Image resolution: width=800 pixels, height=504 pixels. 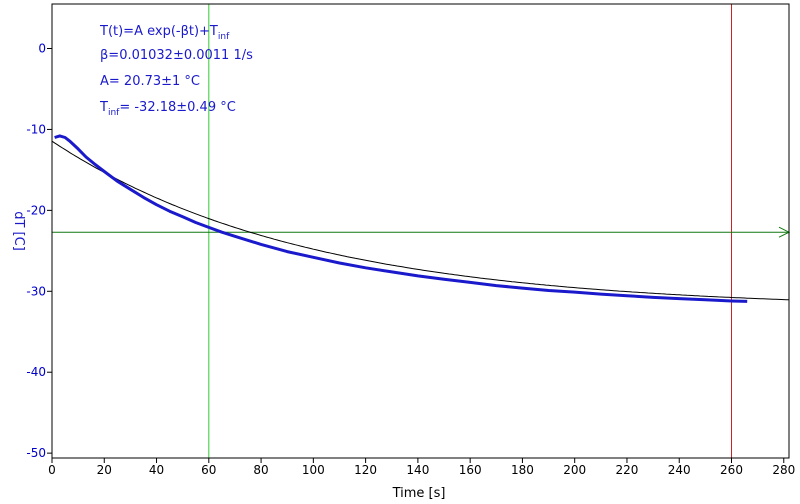 What do you see at coordinates (156, 470) in the screenshot?
I see `x-tick-label: 40` at bounding box center [156, 470].